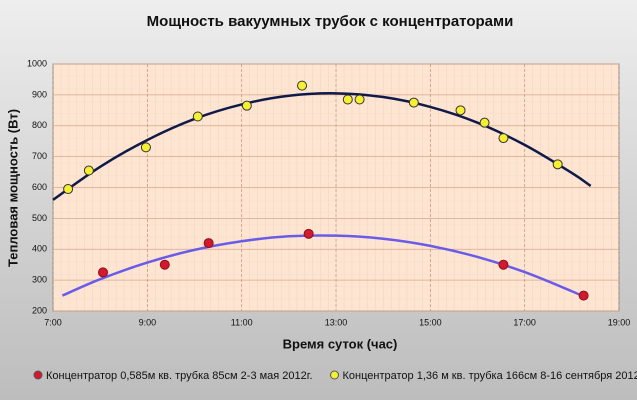 The image size is (637, 400). Describe the element at coordinates (524, 322) in the screenshot. I see `x-tick-label: 17:00` at that location.